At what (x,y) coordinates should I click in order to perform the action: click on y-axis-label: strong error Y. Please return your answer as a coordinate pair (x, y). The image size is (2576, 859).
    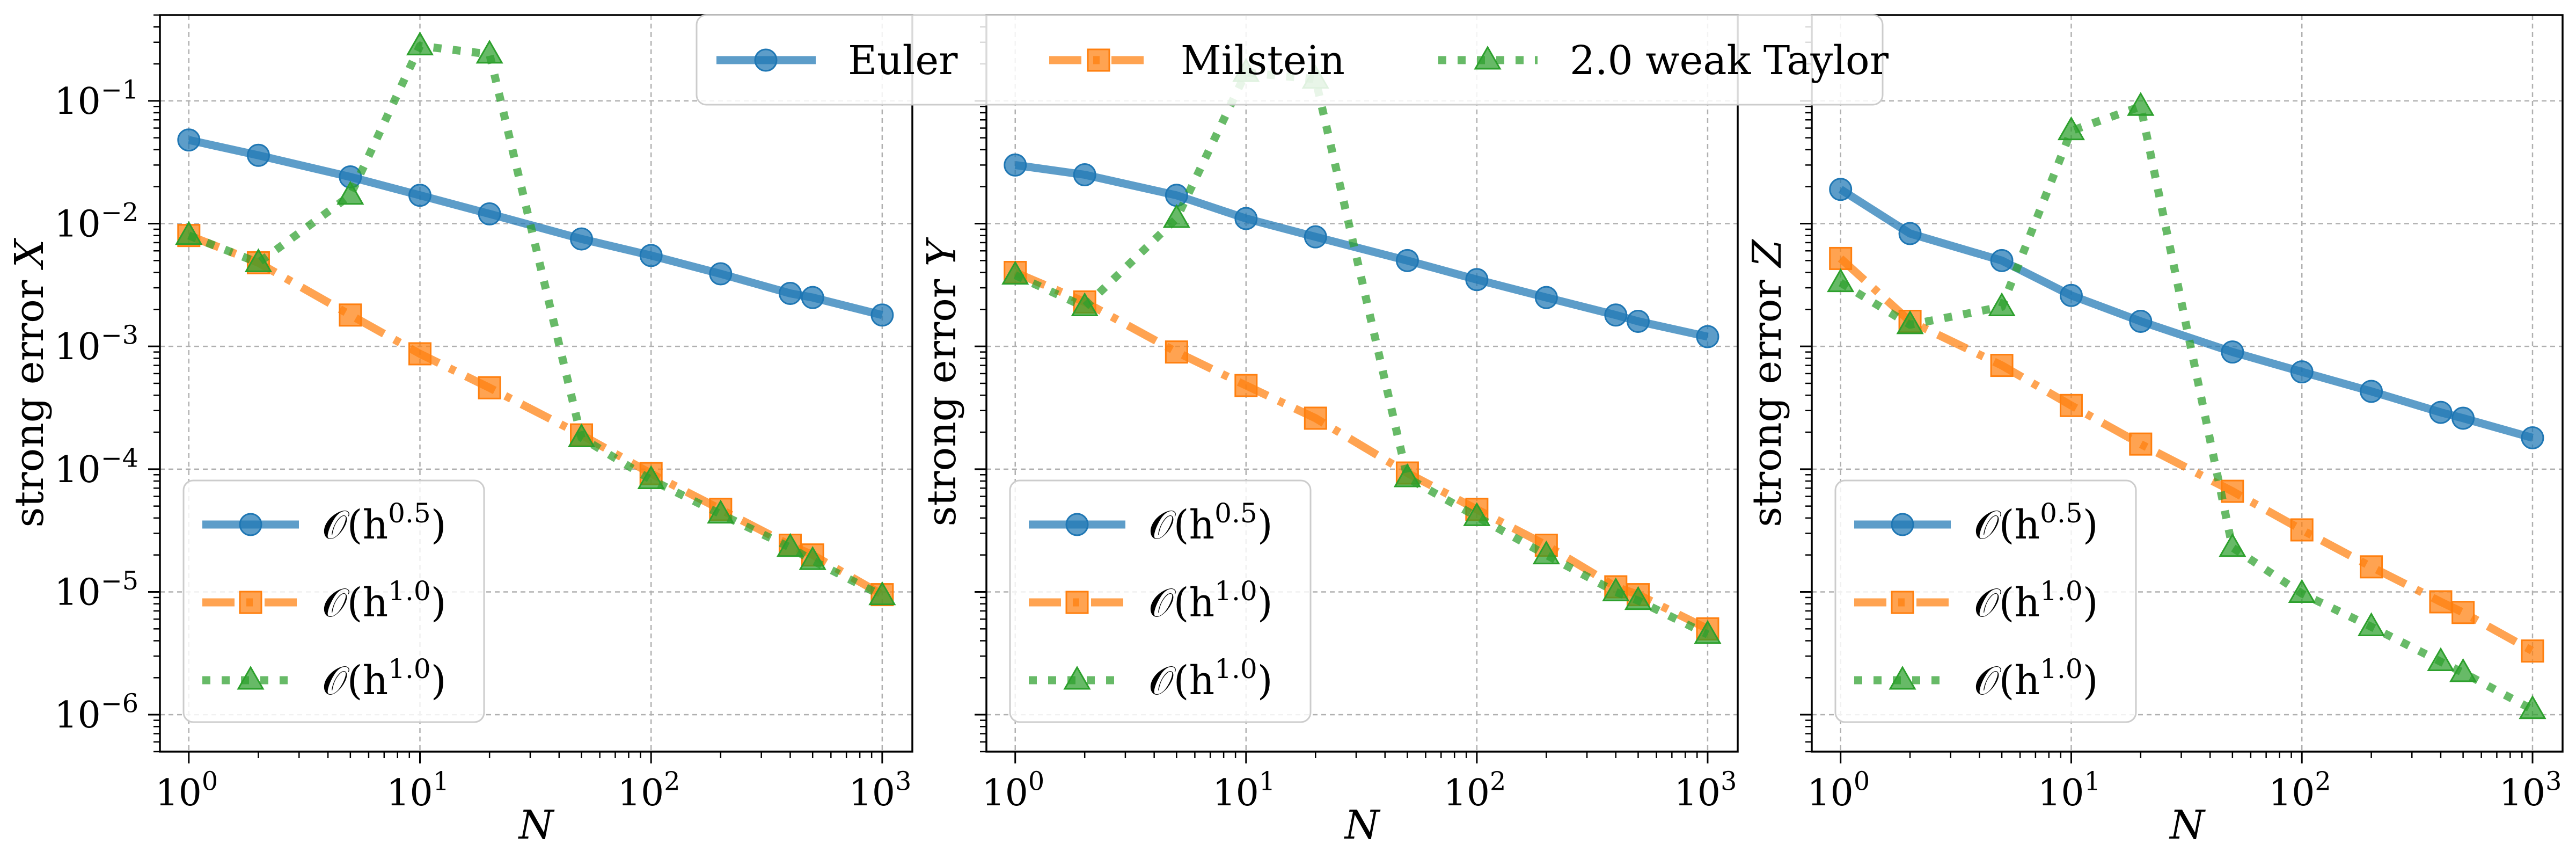
    Looking at the image, I should click on (942, 381).